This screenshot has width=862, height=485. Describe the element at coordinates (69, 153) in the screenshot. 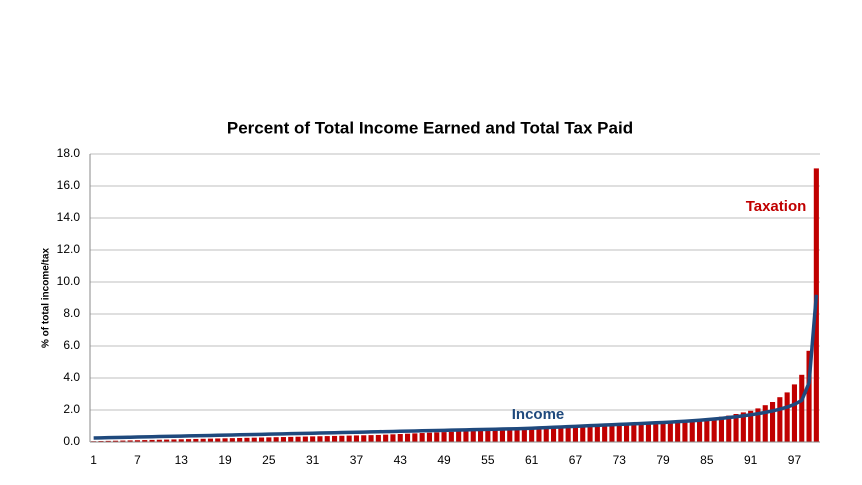

I see `y-tick-label: 18.0` at that location.